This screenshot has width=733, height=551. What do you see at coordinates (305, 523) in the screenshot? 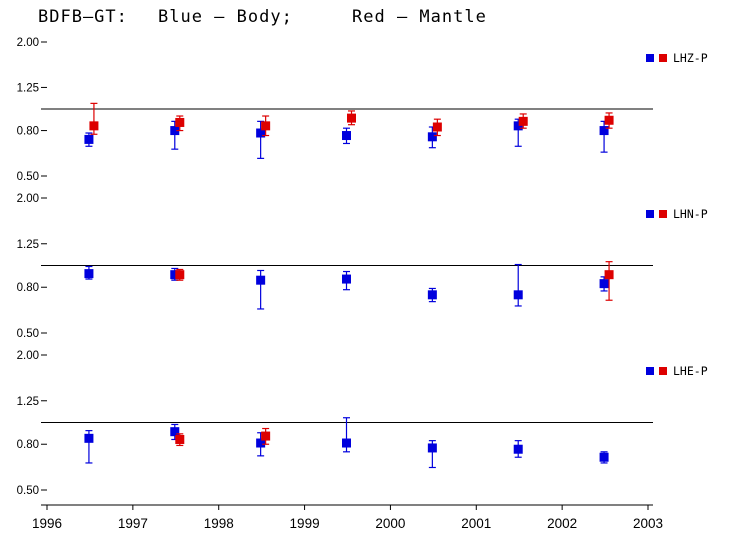
I see `x-tick-label: 1999` at bounding box center [305, 523].